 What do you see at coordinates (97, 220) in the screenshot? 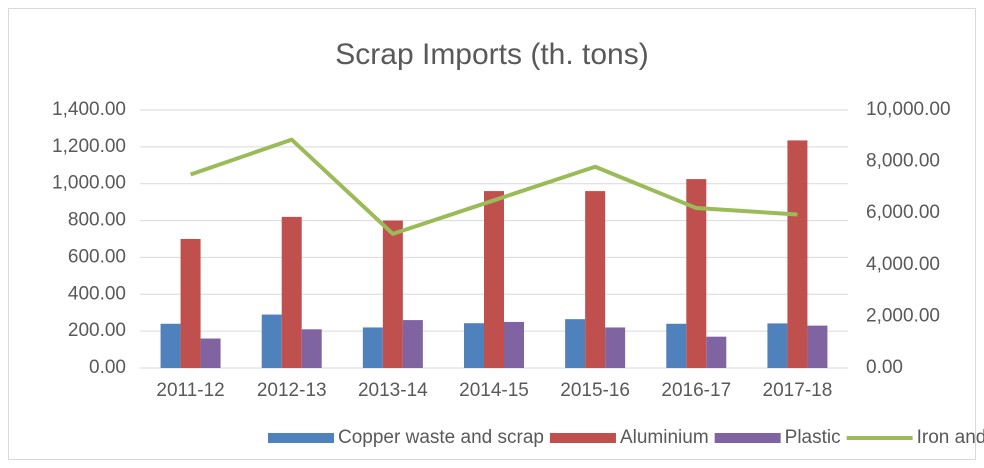
I see `y-tick-label: 800.00` at bounding box center [97, 220].